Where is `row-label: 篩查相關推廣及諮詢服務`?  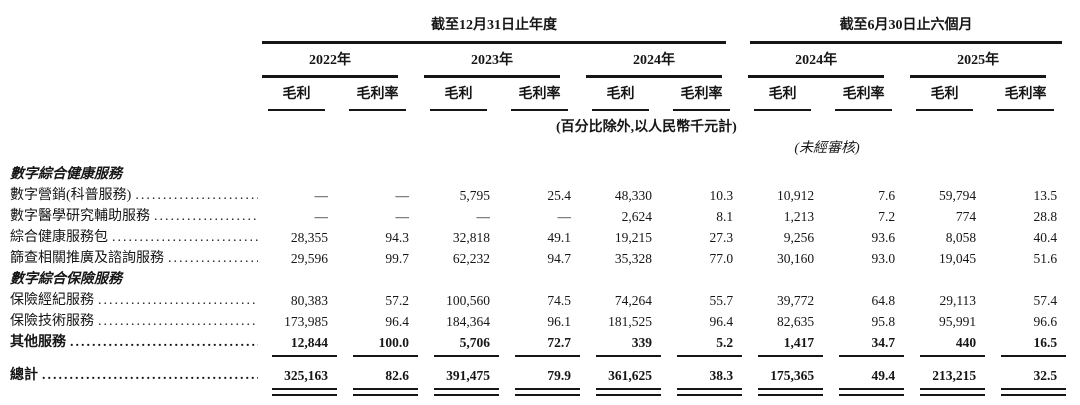
row-label: 篩查相關推廣及諮詢服務 is located at coordinates (134, 258).